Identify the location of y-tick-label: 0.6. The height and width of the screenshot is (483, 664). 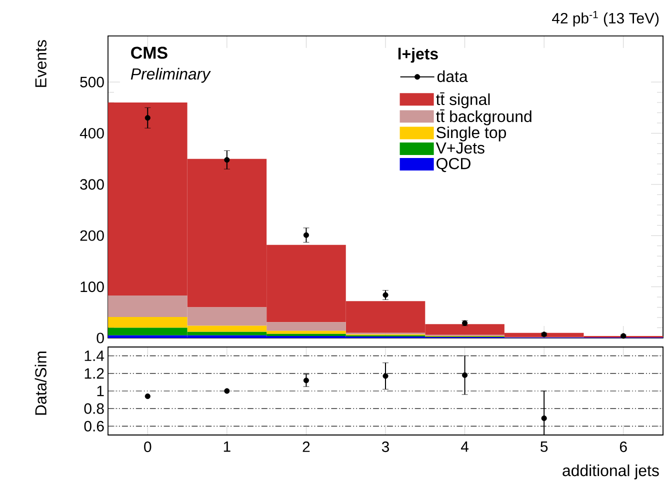
(94, 426).